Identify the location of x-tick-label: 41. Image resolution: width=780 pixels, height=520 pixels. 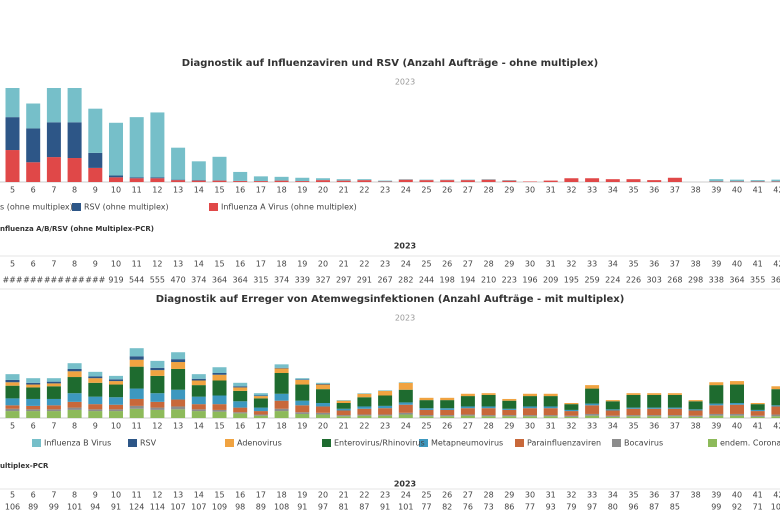
(758, 190).